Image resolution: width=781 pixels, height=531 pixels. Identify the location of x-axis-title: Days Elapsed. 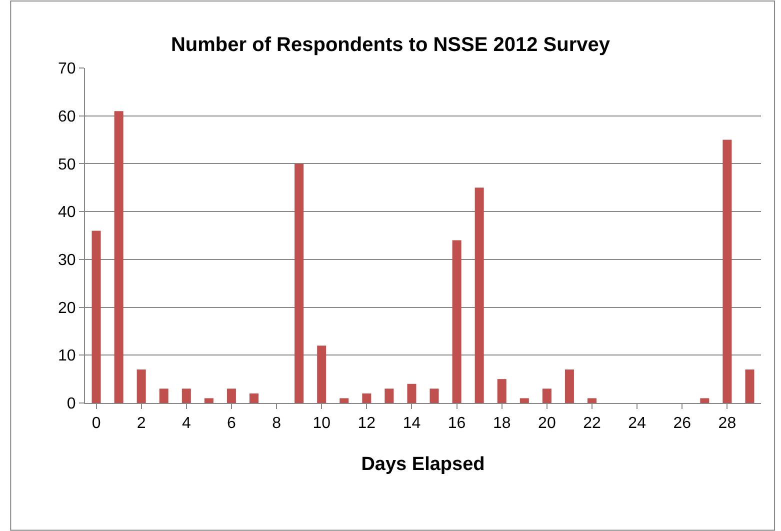
(423, 464).